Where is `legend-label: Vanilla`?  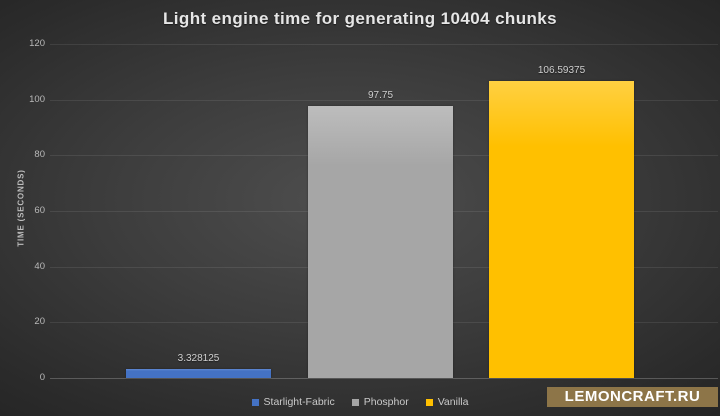 legend-label: Vanilla is located at coordinates (453, 402).